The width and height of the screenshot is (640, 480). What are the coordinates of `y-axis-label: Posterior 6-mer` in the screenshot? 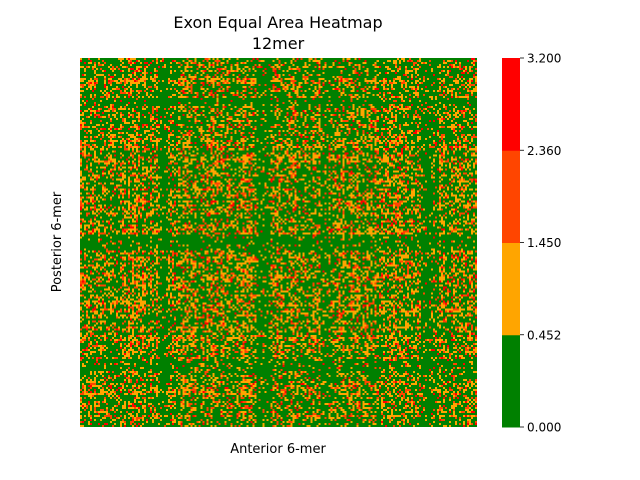 It's located at (57, 241).